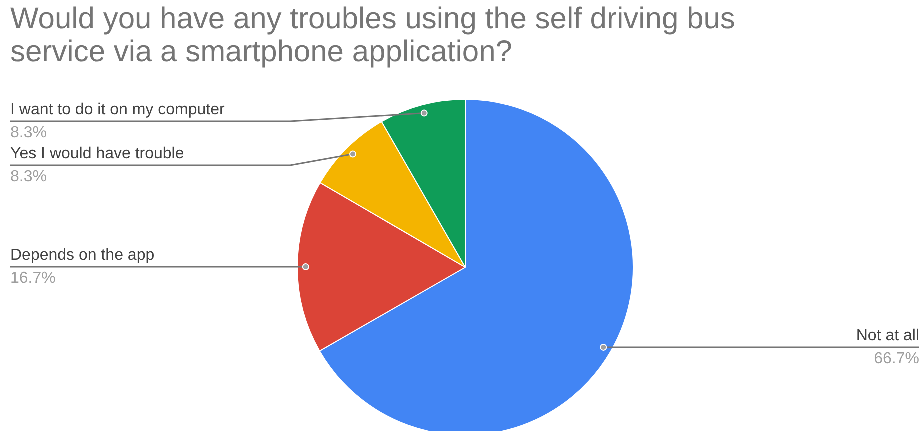 This screenshot has height=431, width=921. Describe the element at coordinates (373, 35) in the screenshot. I see `chart-title: Would you have any troubles using the self driving bus service via a smartphone application?` at that location.